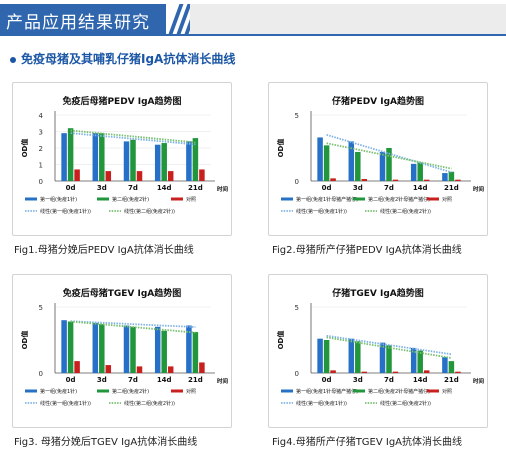  Describe the element at coordinates (367, 250) in the screenshot. I see `figure-caption-2: Fig2.母猪所产仔猪PEDV IgA抗体消长曲线` at that location.